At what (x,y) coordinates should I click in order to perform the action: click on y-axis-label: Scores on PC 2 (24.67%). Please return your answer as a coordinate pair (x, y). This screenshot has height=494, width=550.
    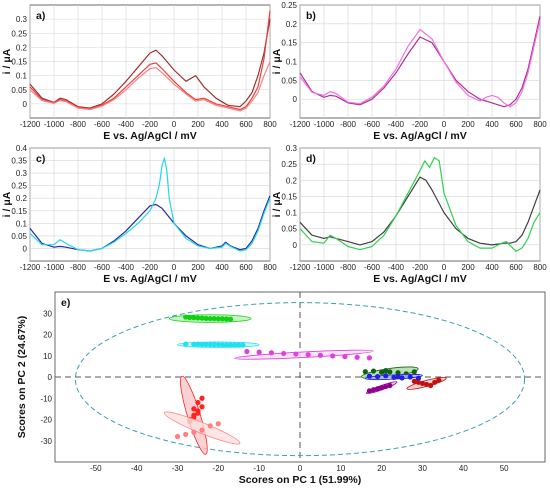
    Looking at the image, I should click on (22, 377).